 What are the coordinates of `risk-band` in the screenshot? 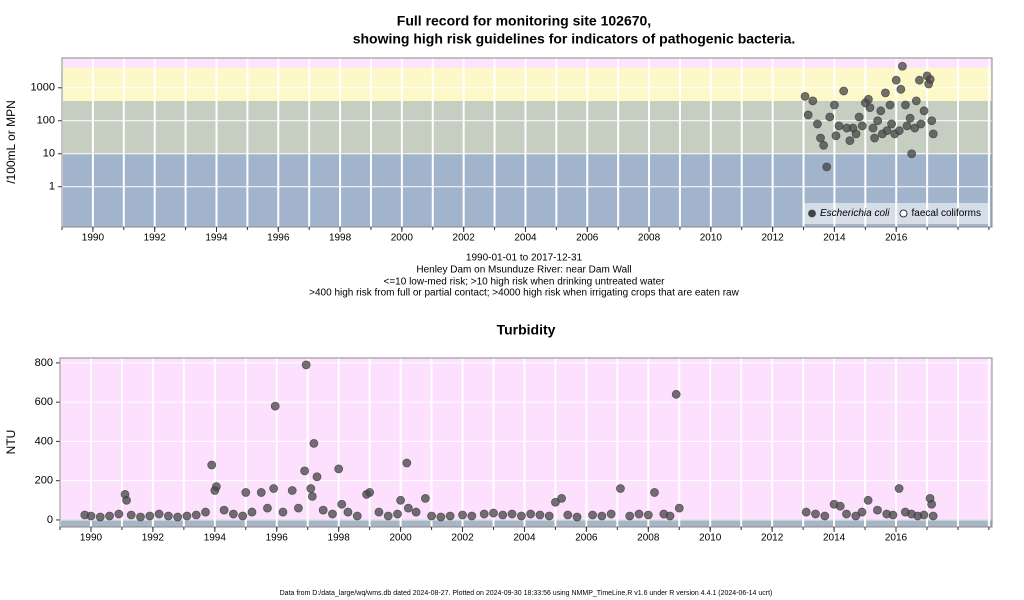 It's located at (527, 84).